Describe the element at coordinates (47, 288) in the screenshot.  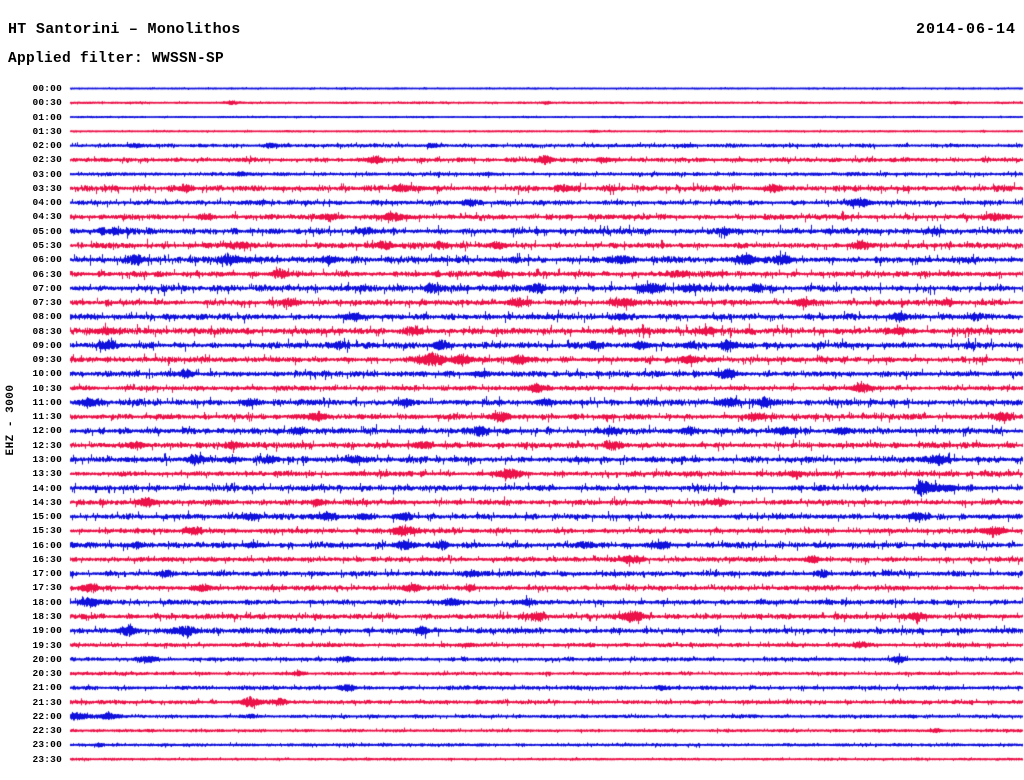
I see `time-label: 07:00` at that location.